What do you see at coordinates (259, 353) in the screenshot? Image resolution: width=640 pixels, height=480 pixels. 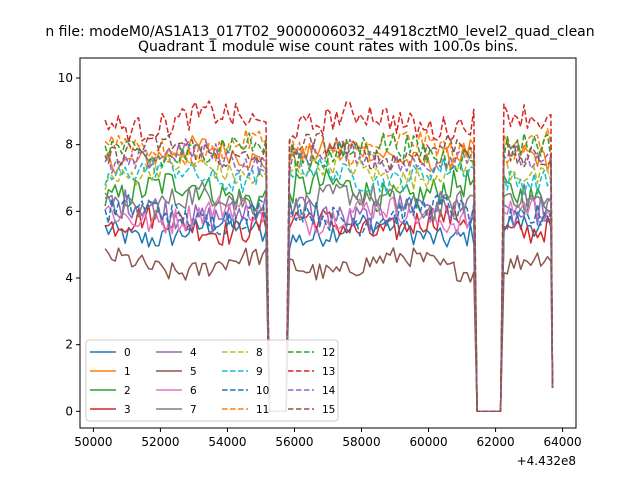 I see `legend-label-8: 8` at bounding box center [259, 353].